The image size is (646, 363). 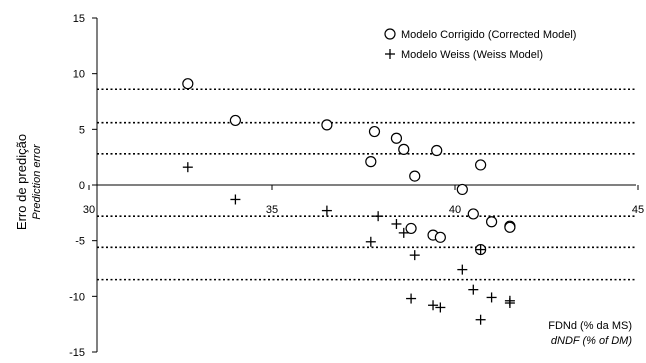 I want to click on y-tick-label: 5, so click(x=82, y=130).